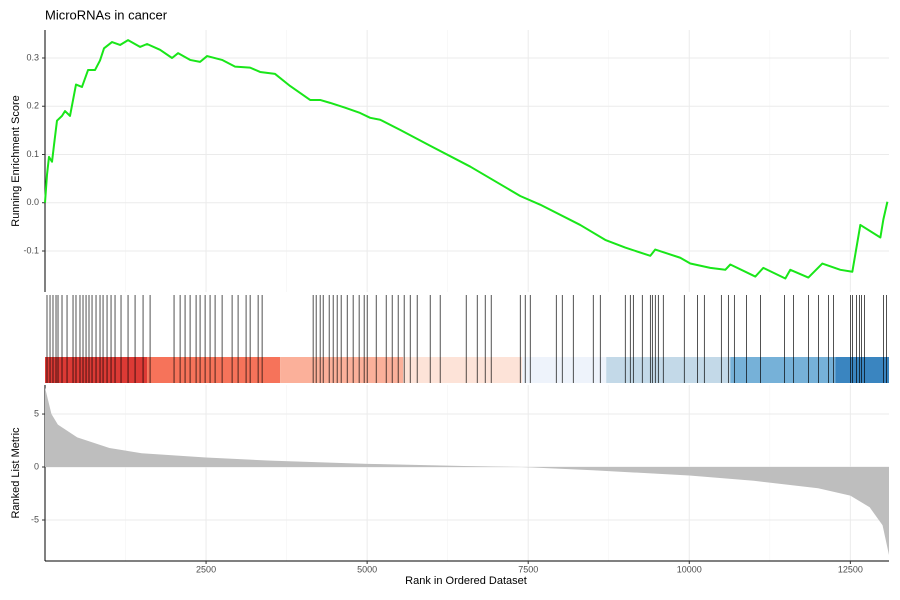 This screenshot has width=900, height=600. I want to click on y-tick-label: 5, so click(36, 413).